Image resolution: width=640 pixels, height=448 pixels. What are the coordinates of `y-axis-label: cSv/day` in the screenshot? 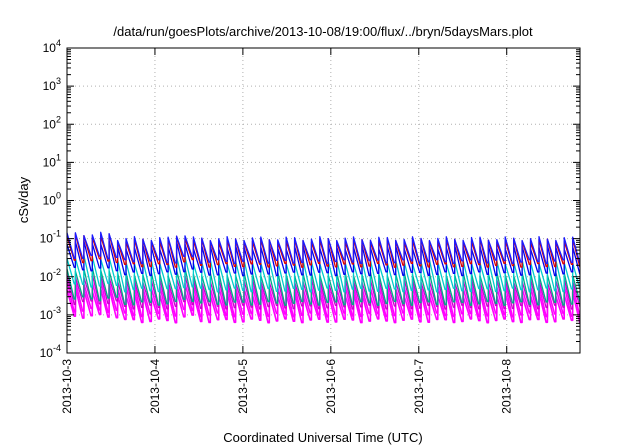 It's located at (23, 199).